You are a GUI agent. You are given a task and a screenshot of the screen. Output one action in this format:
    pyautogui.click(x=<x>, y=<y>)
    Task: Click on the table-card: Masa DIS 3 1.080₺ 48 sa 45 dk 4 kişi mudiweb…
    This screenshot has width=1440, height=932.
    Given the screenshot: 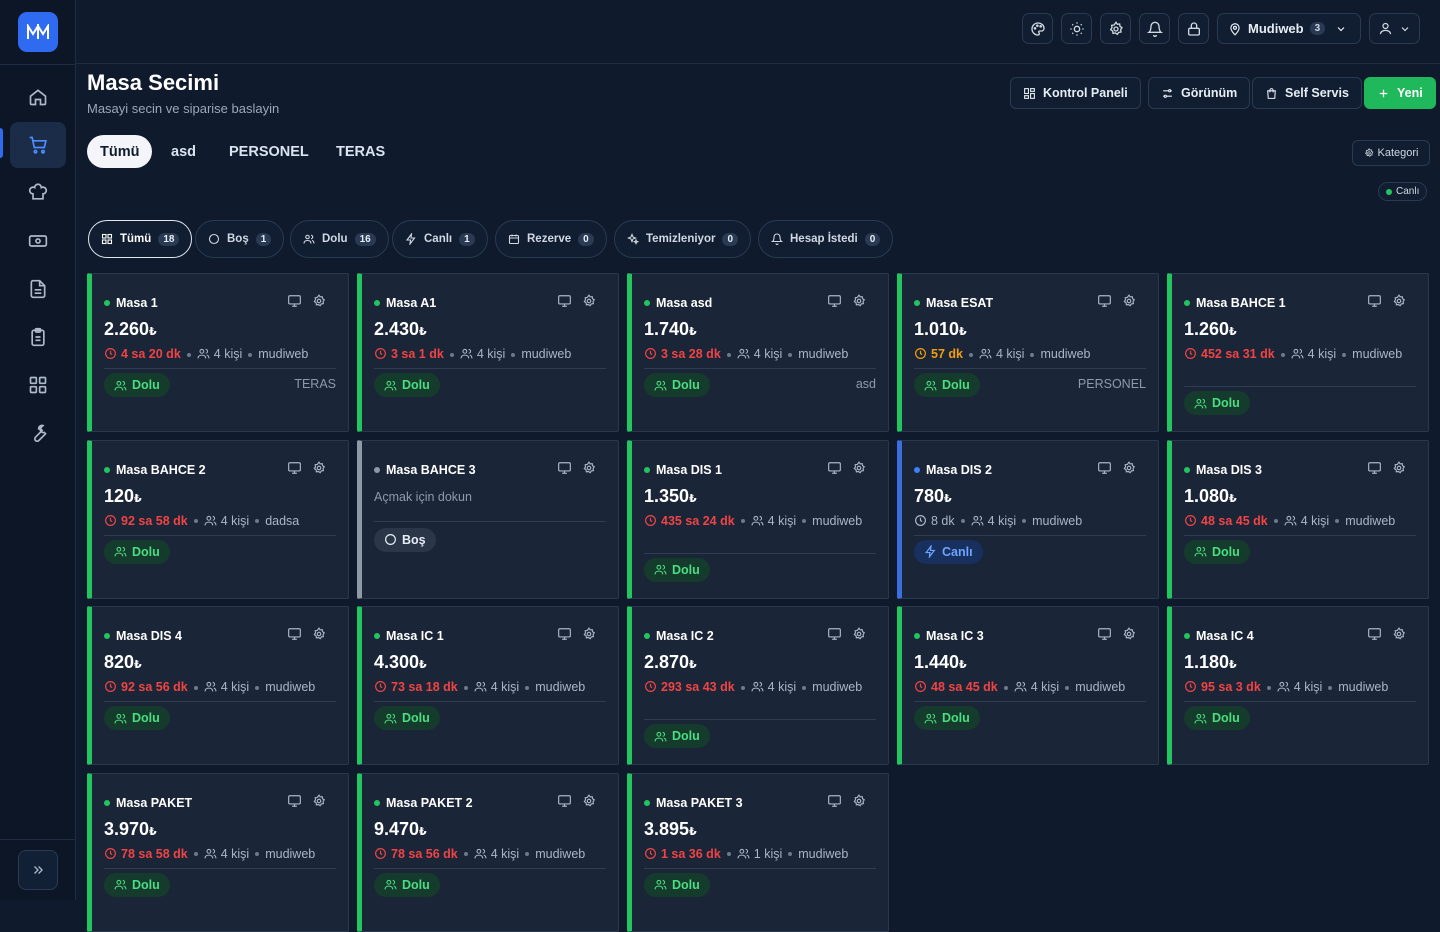 What is the action you would take?
    pyautogui.click(x=1298, y=519)
    